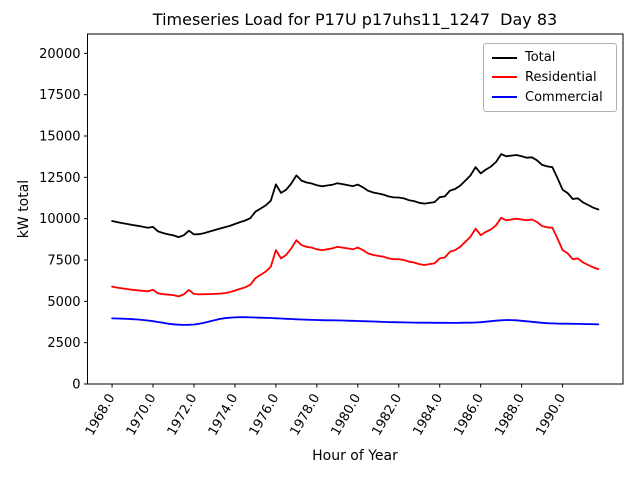 The width and height of the screenshot is (640, 480). Describe the element at coordinates (355, 257) in the screenshot. I see `series-residential-line` at that location.